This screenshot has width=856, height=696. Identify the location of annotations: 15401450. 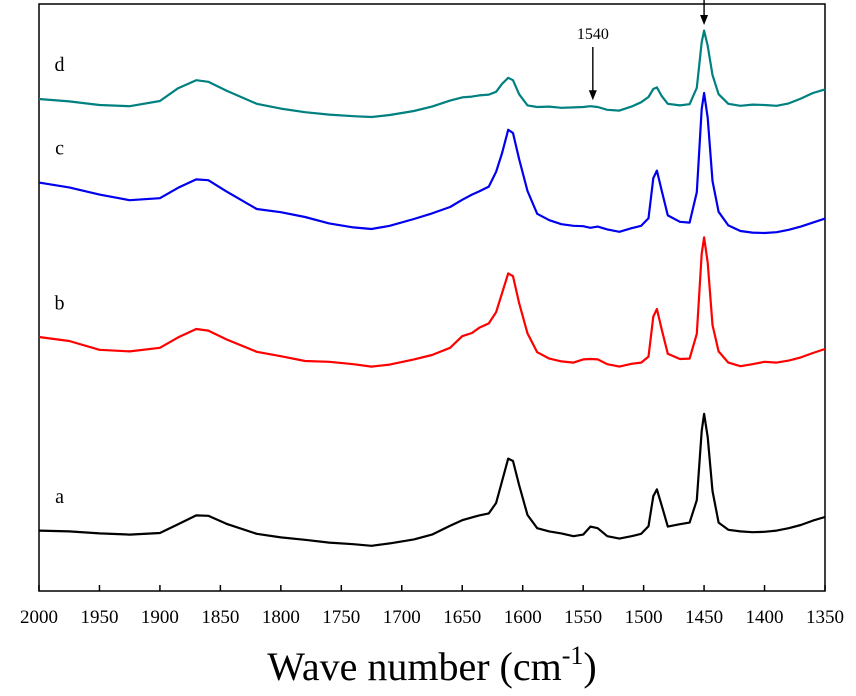
(643, 50).